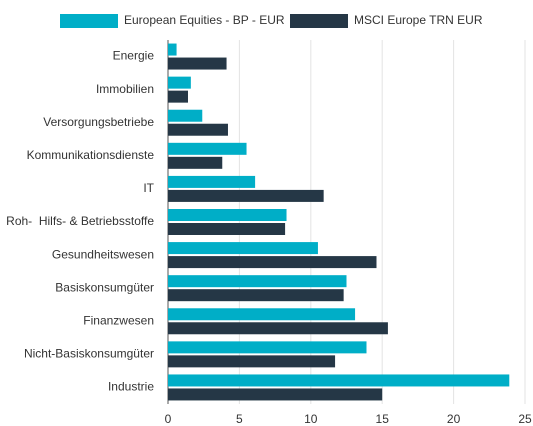  Describe the element at coordinates (131, 387) in the screenshot. I see `y-tick-label: Industrie` at that location.